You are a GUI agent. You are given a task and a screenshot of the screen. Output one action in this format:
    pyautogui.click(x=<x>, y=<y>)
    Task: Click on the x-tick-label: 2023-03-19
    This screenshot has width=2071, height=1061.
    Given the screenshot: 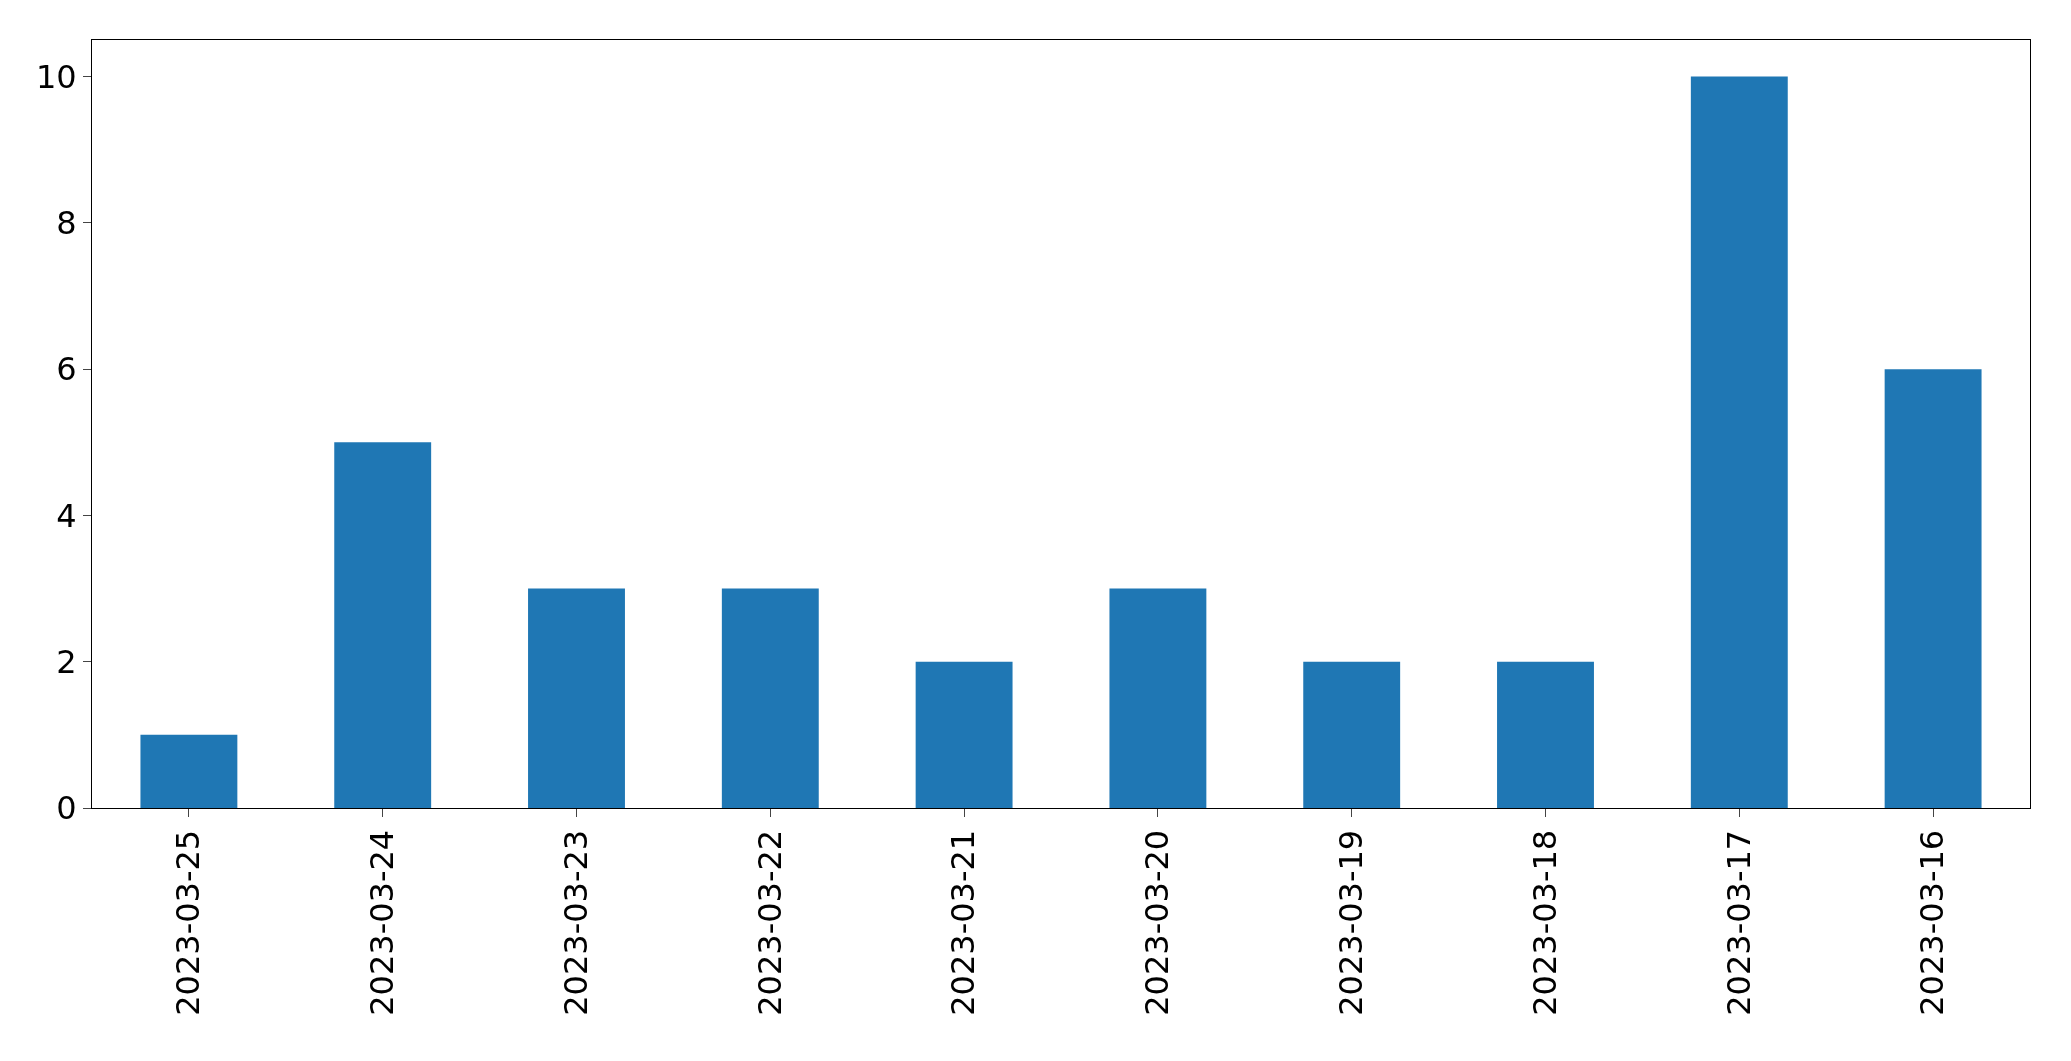 What is the action you would take?
    pyautogui.click(x=1351, y=922)
    